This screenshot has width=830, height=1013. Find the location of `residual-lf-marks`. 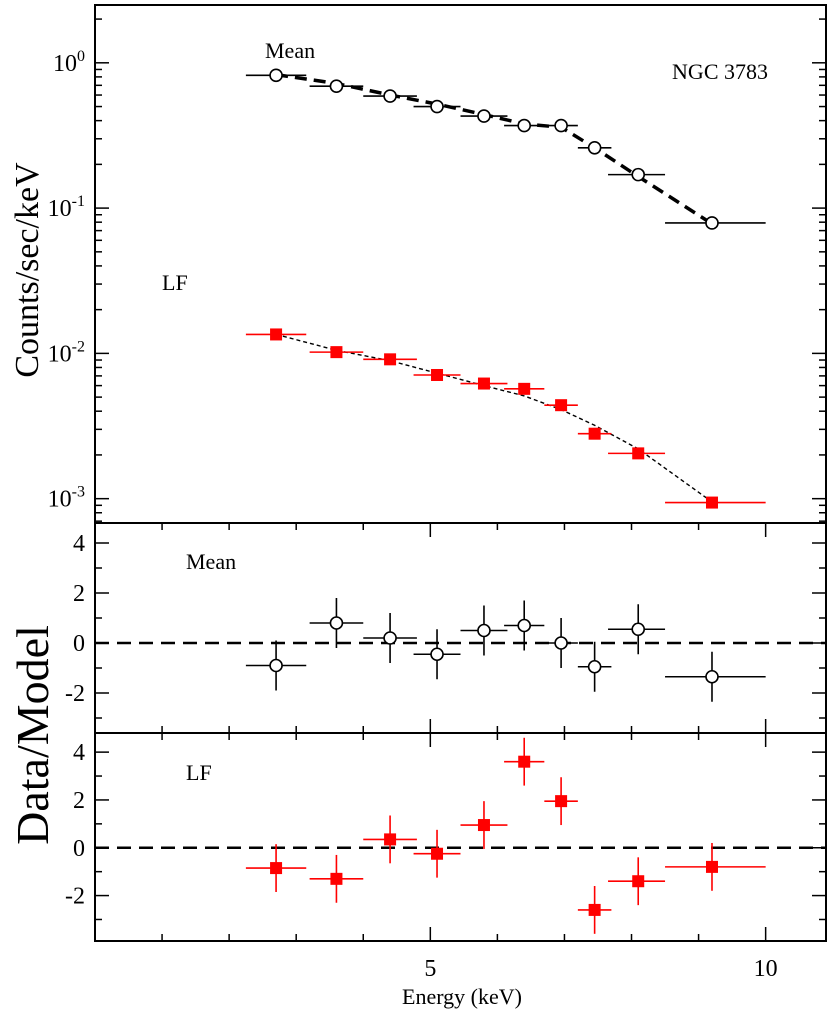

residual-lf-marks is located at coordinates (505, 835).